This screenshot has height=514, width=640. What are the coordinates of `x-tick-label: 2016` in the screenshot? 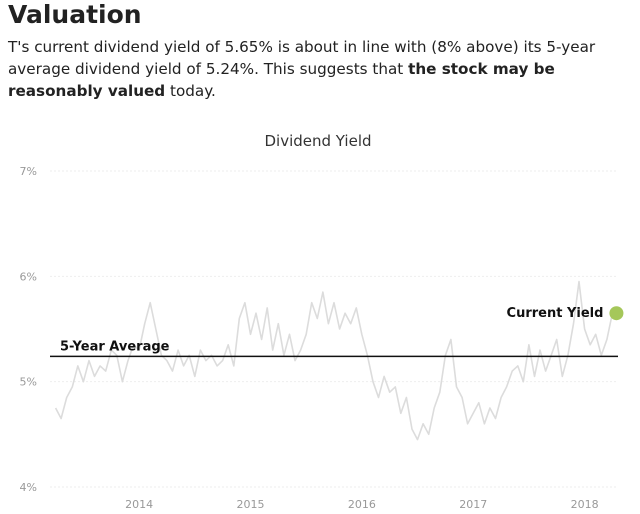 It's located at (362, 504).